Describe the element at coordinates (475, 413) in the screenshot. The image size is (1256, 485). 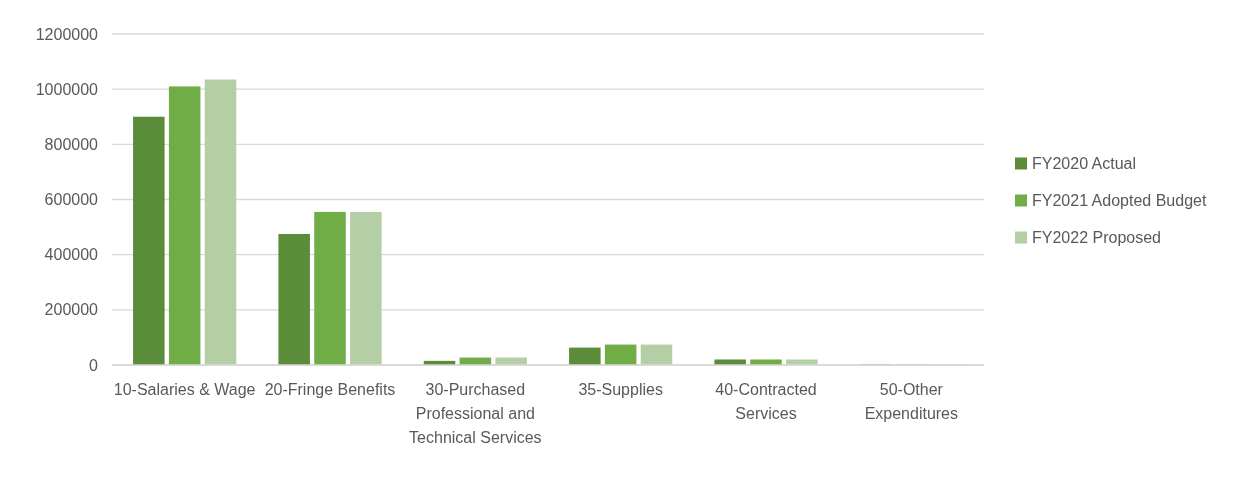
I see `x-tick-label: 30-Purchased Professional and Technical Services` at that location.